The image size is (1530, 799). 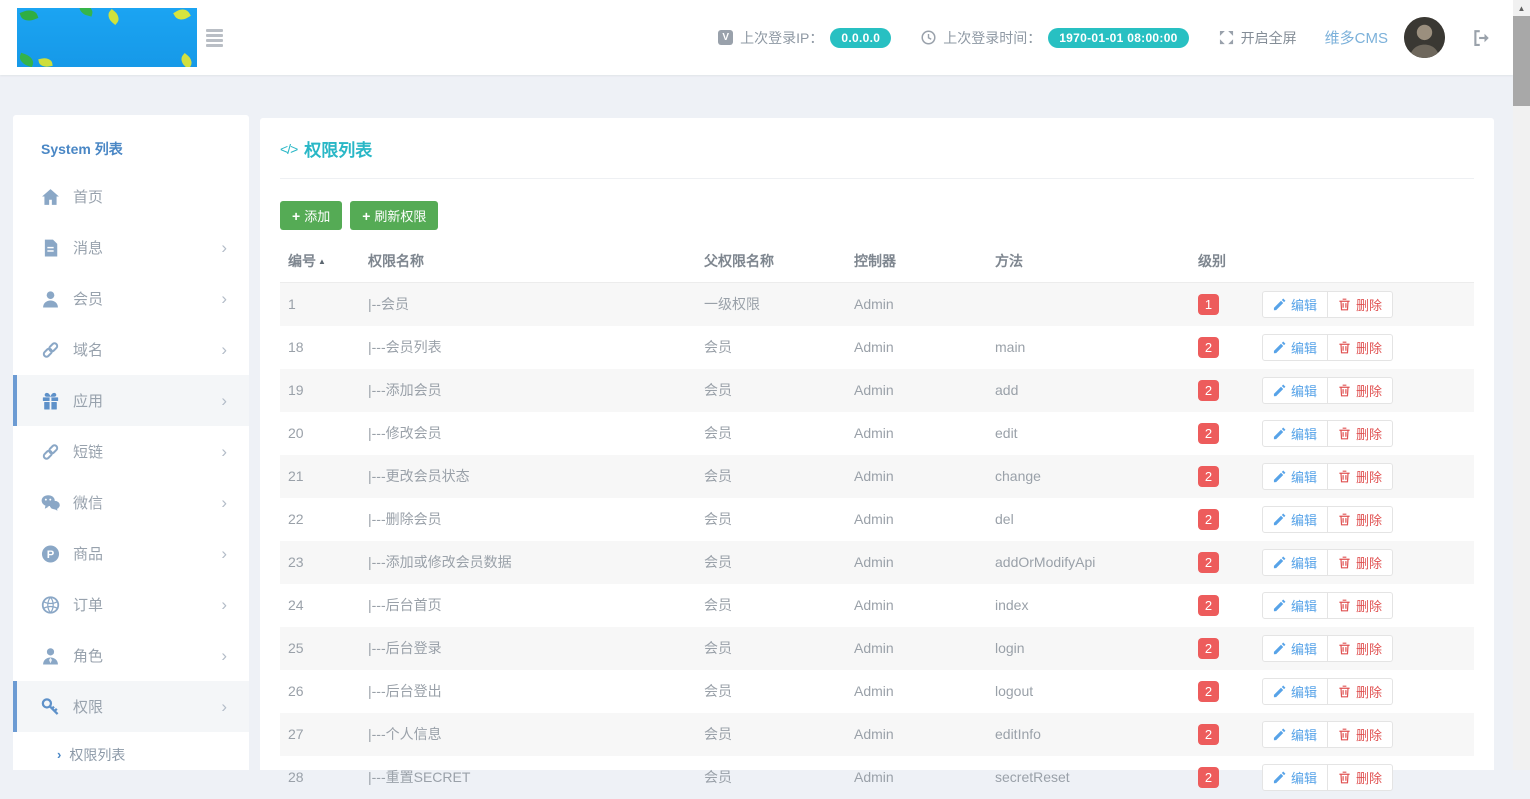 I want to click on sidebar-item-member: 会员 ›, so click(x=131, y=298).